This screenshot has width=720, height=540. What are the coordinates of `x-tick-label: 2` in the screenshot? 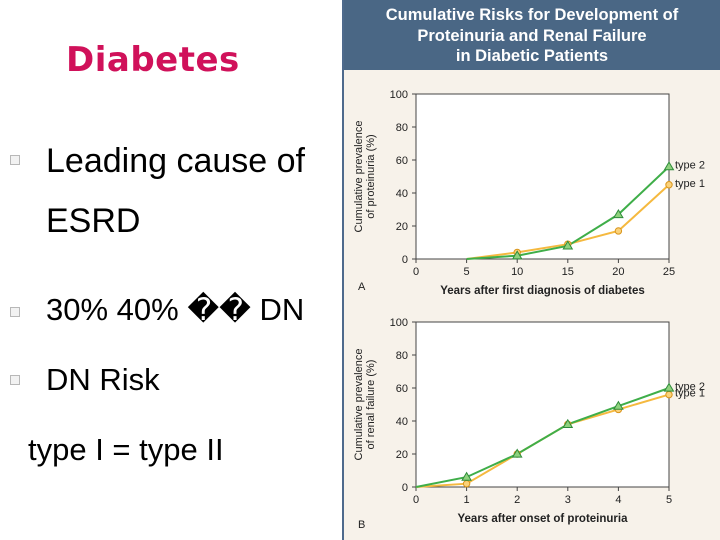 It's located at (517, 500).